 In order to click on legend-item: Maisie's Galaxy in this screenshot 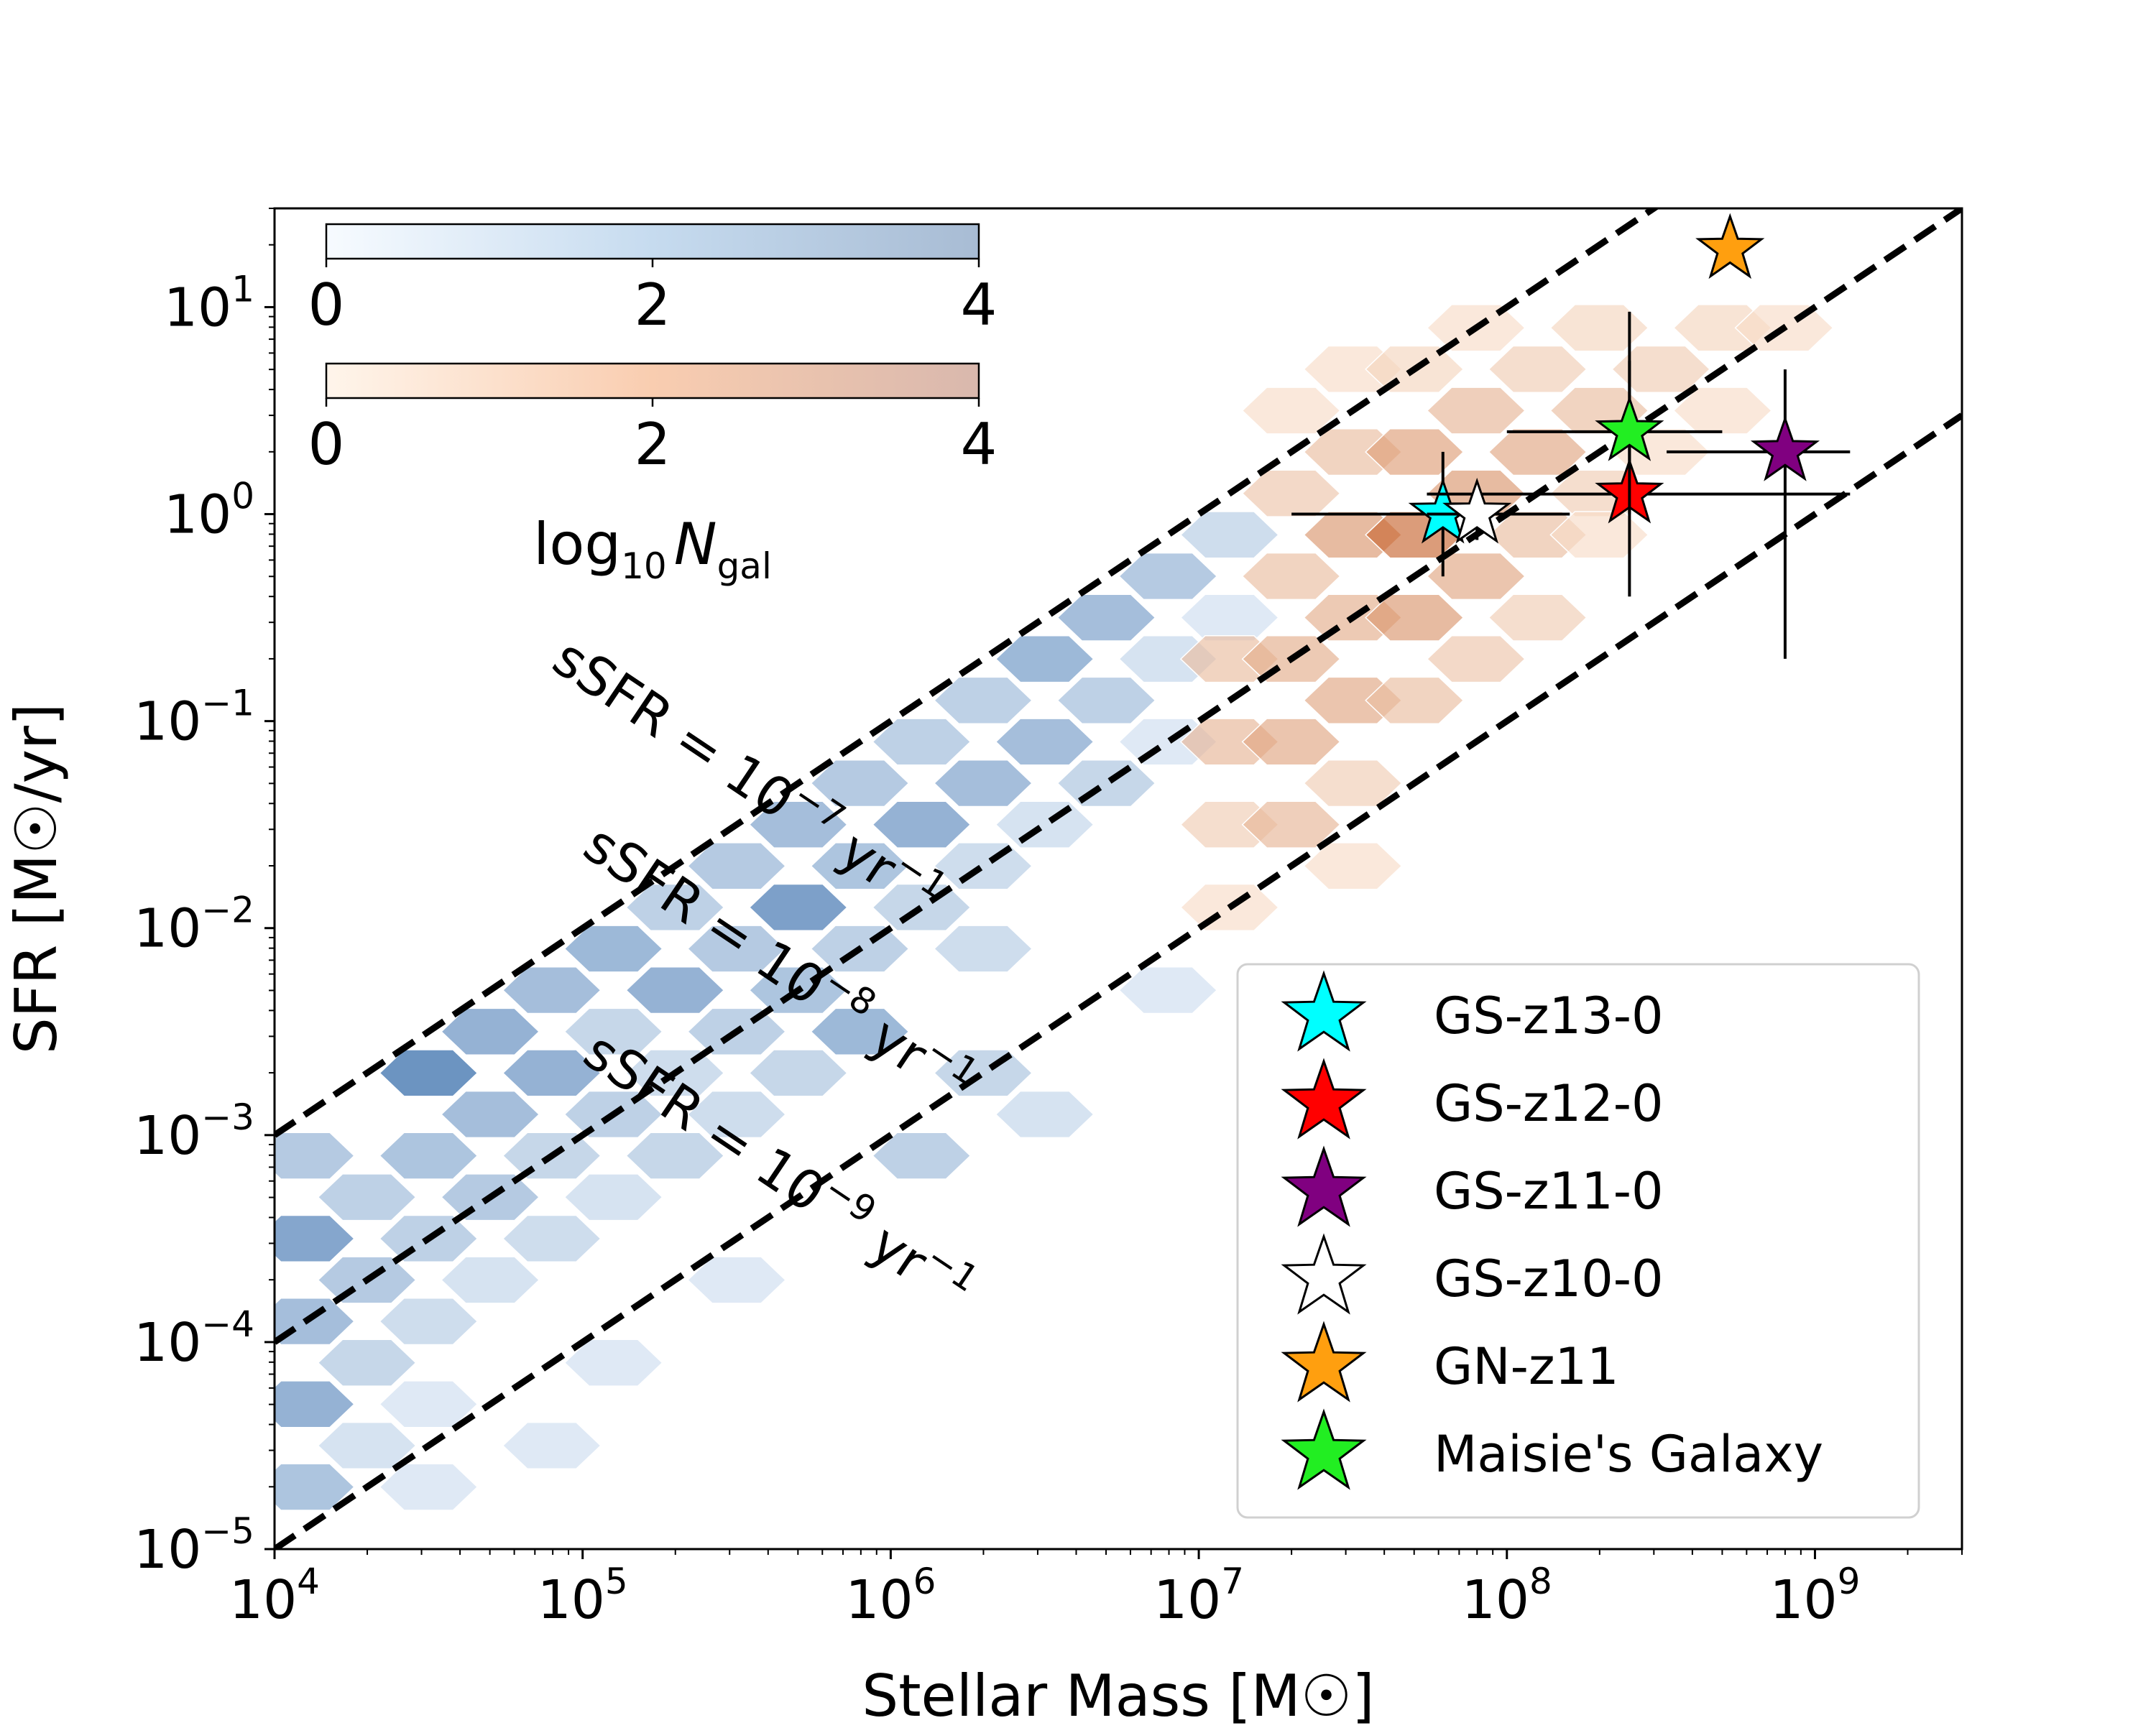, I will do `click(1552, 1449)`.